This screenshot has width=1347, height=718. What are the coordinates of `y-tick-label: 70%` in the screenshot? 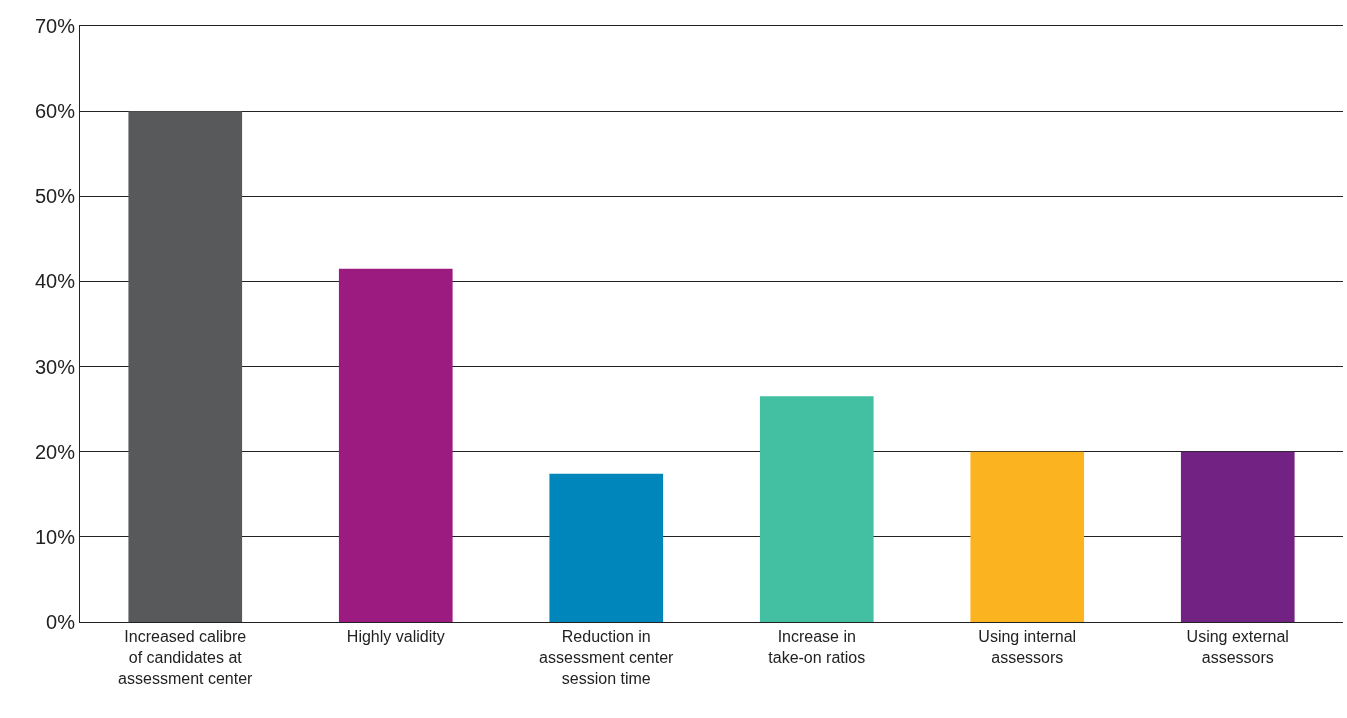 It's located at (55, 26).